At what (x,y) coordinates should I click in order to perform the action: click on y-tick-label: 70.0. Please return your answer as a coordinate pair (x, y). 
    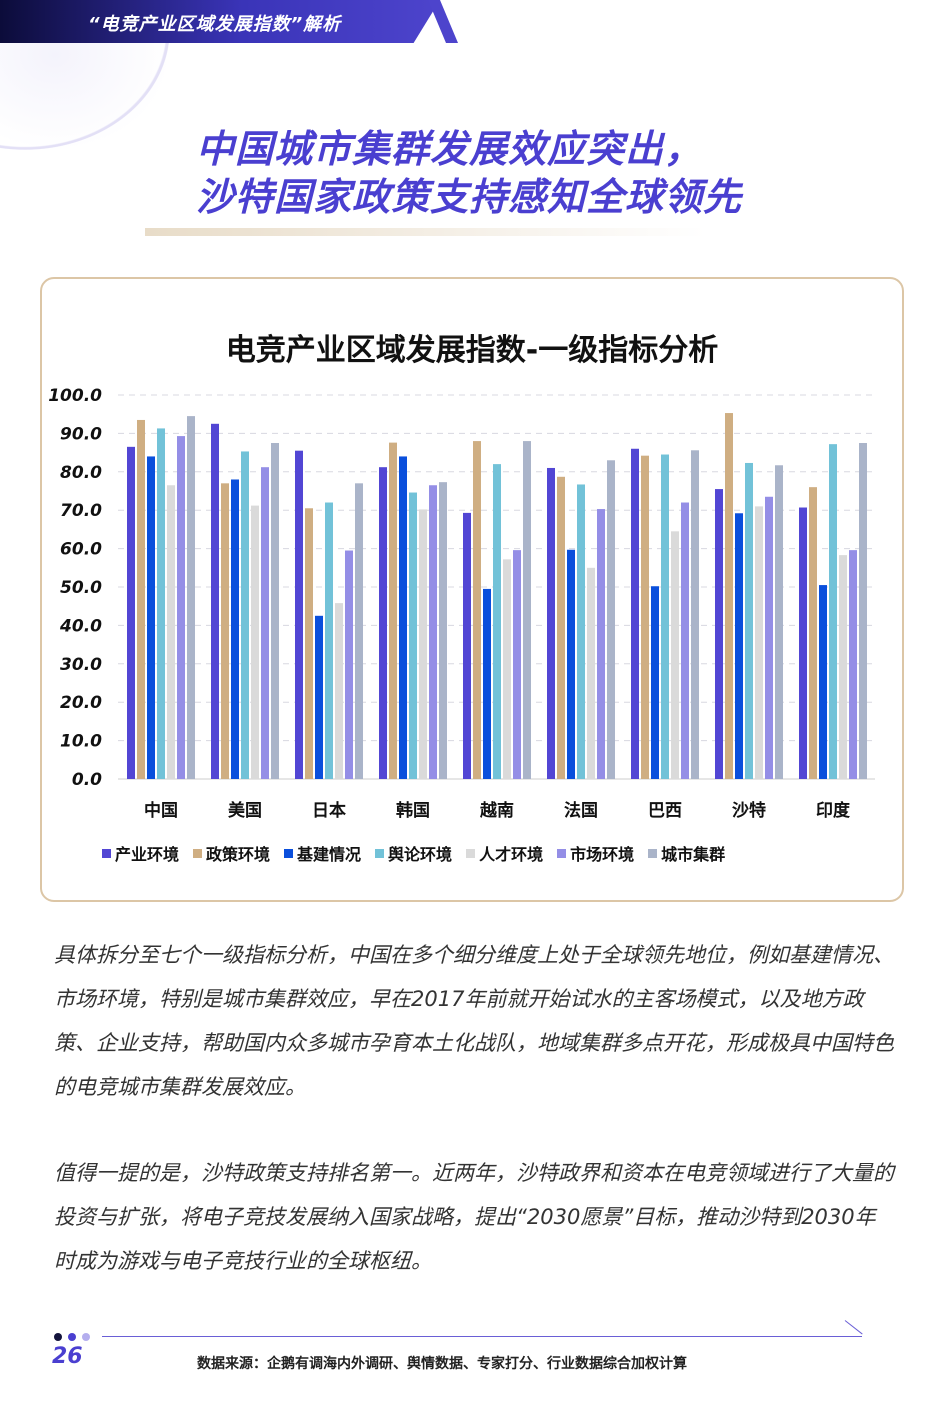
    Looking at the image, I should click on (81, 511).